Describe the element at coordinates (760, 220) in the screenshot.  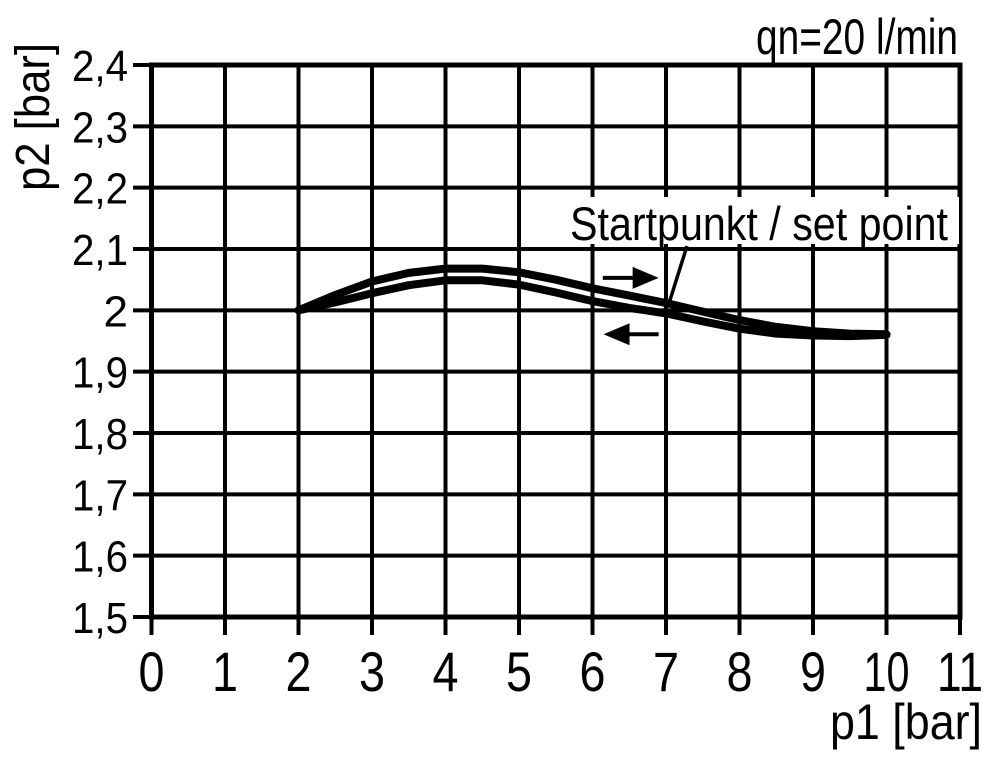
I see `setpoint-label-background` at that location.